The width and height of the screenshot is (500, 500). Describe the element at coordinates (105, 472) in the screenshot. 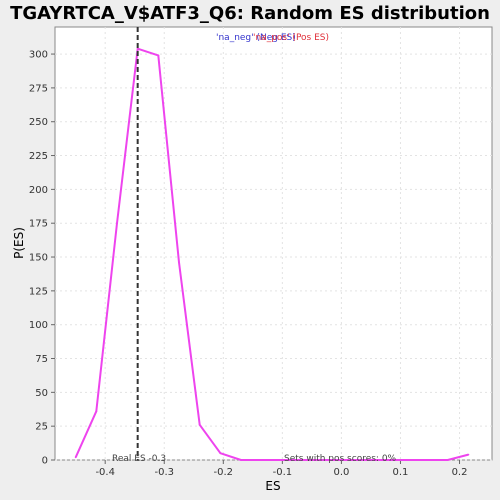

I see `x-tick-label: -0.4` at that location.